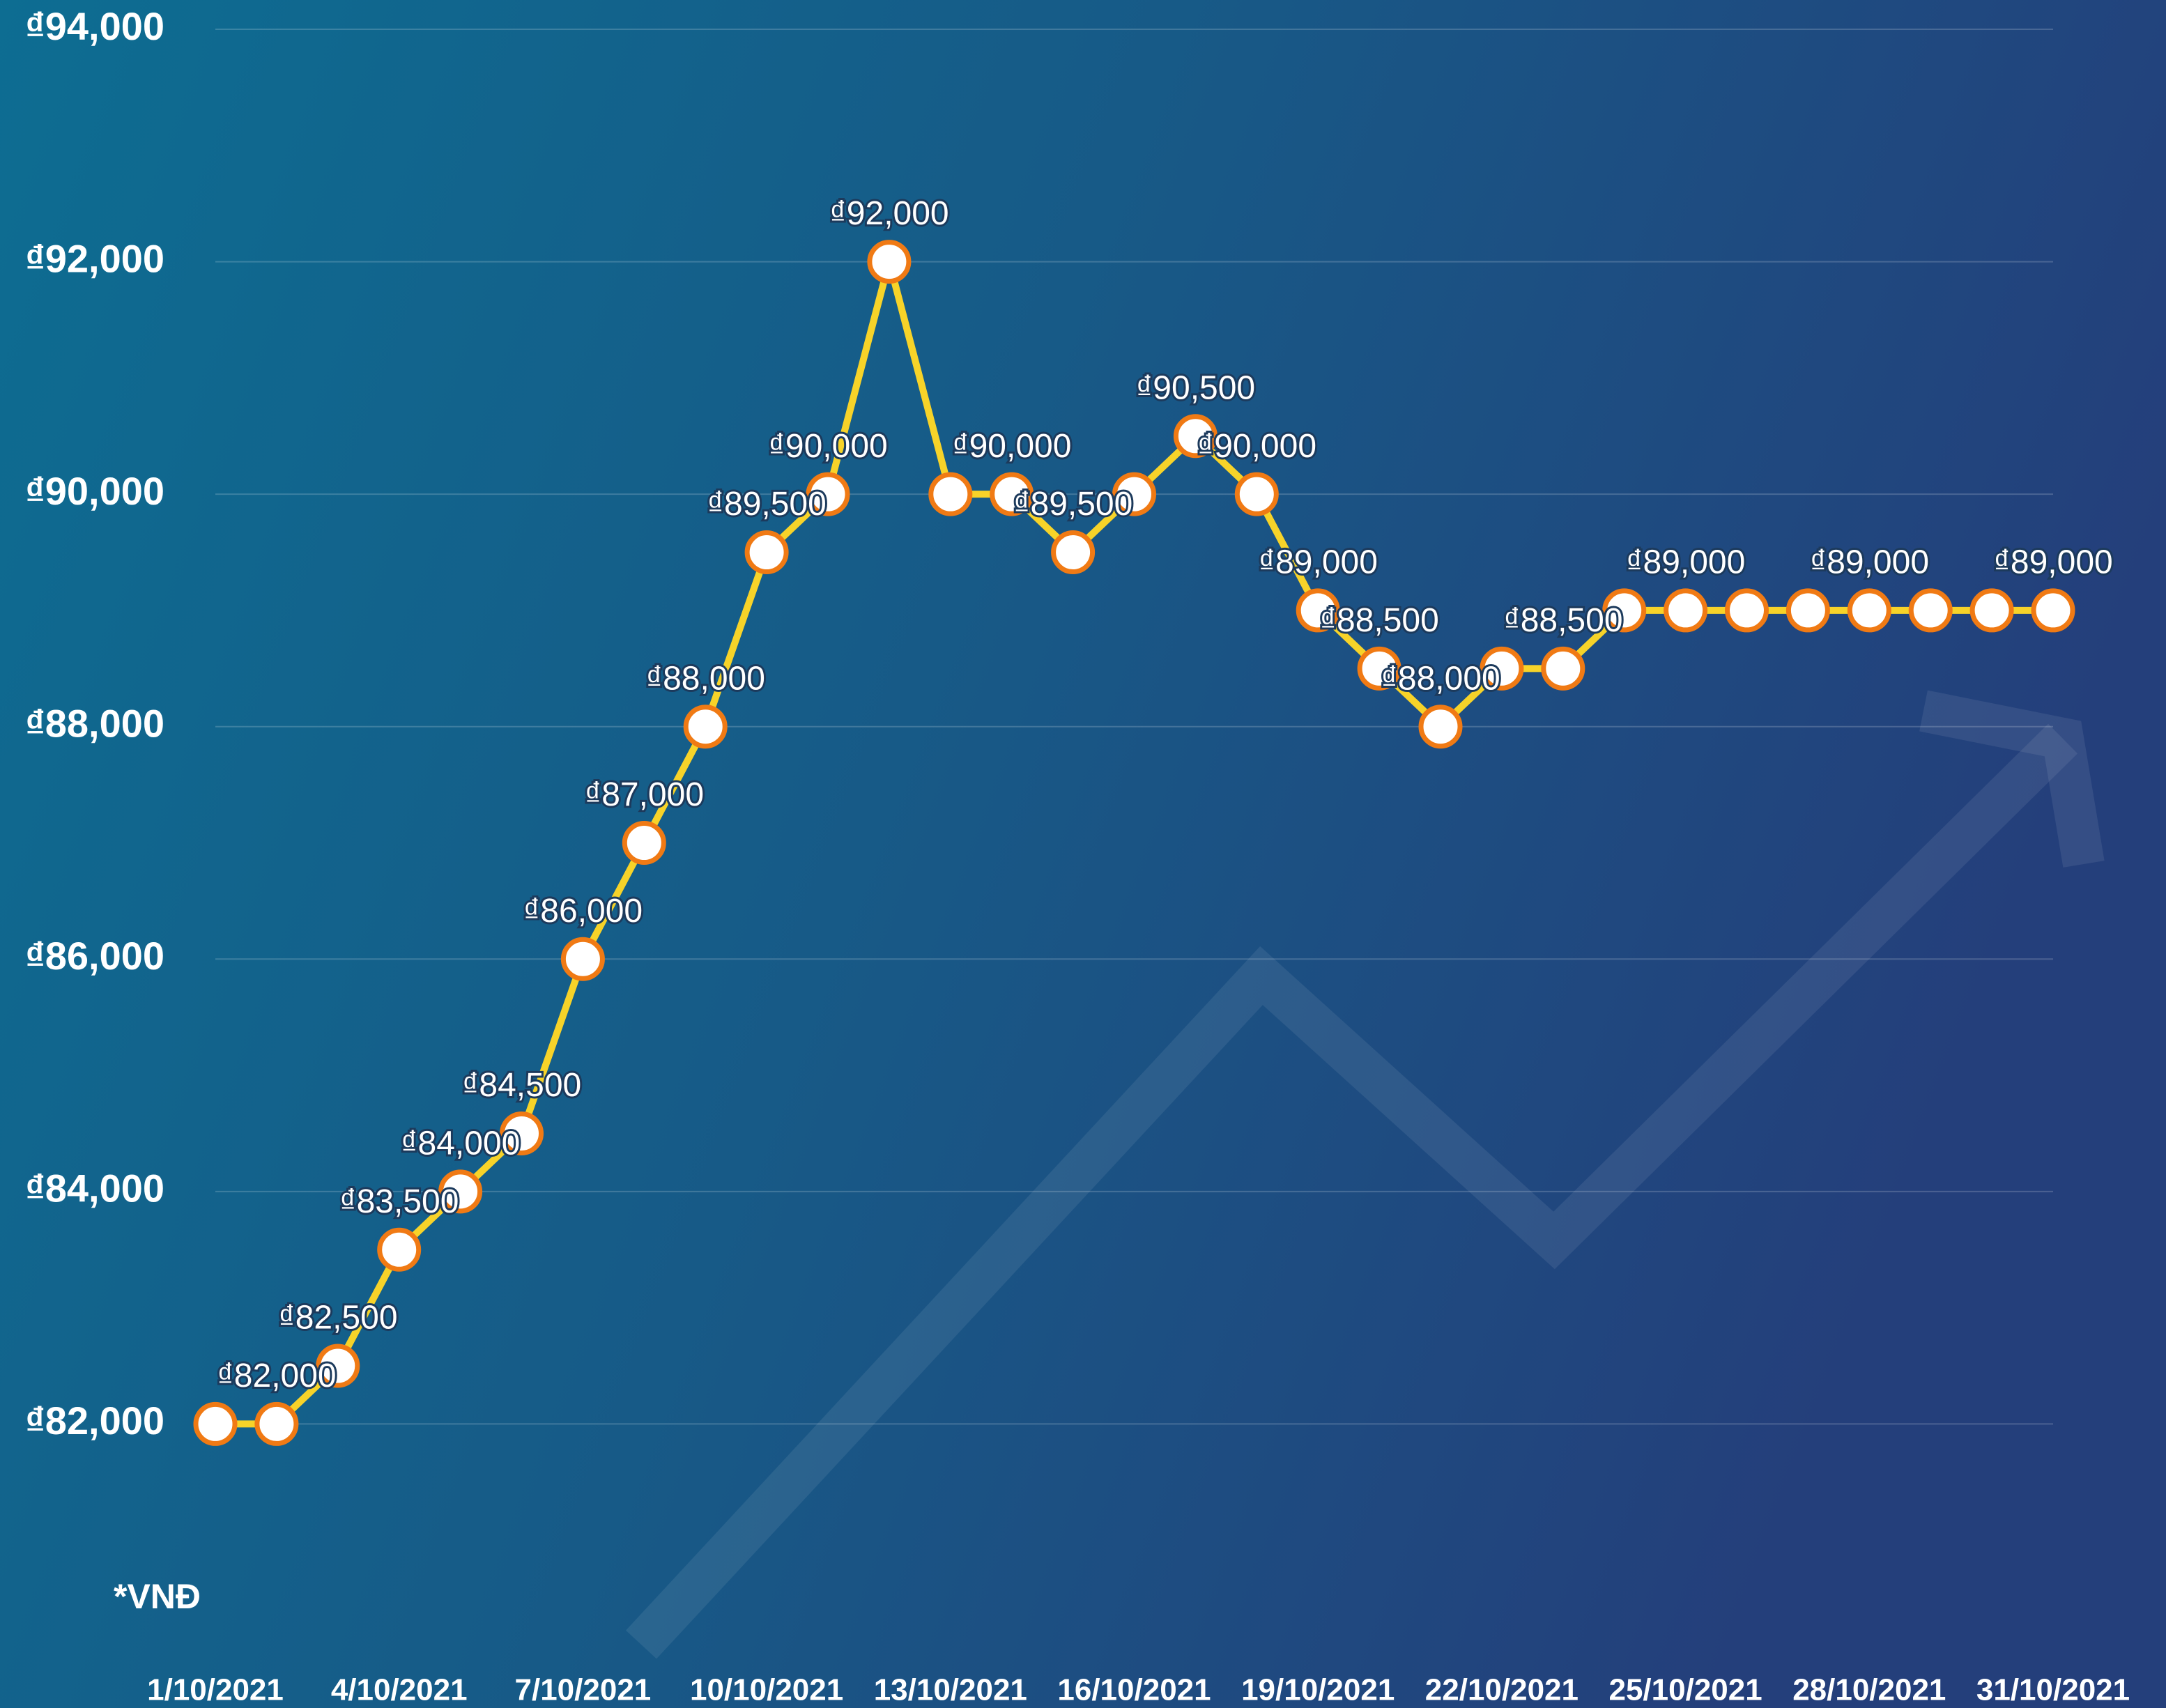  Describe the element at coordinates (94, 258) in the screenshot. I see `y-tick-label: ₫92,000` at that location.